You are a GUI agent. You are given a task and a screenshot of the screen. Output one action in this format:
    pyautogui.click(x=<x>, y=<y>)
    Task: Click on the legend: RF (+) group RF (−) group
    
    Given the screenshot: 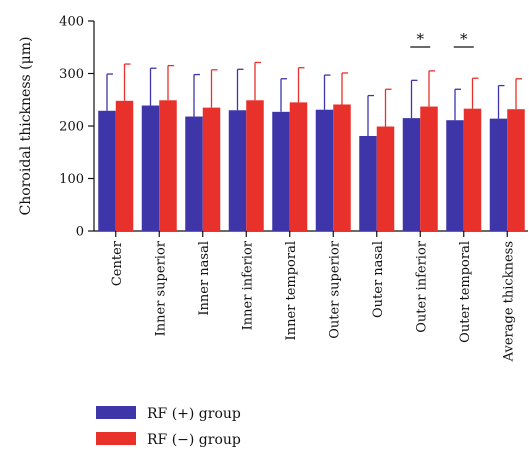 What is the action you would take?
    pyautogui.click(x=168, y=427)
    